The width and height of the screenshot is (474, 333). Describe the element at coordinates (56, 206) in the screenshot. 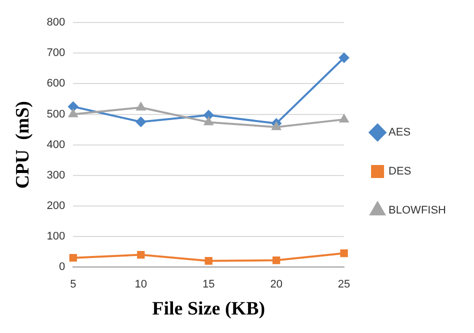

I see `y-tick-label: 200` at that location.